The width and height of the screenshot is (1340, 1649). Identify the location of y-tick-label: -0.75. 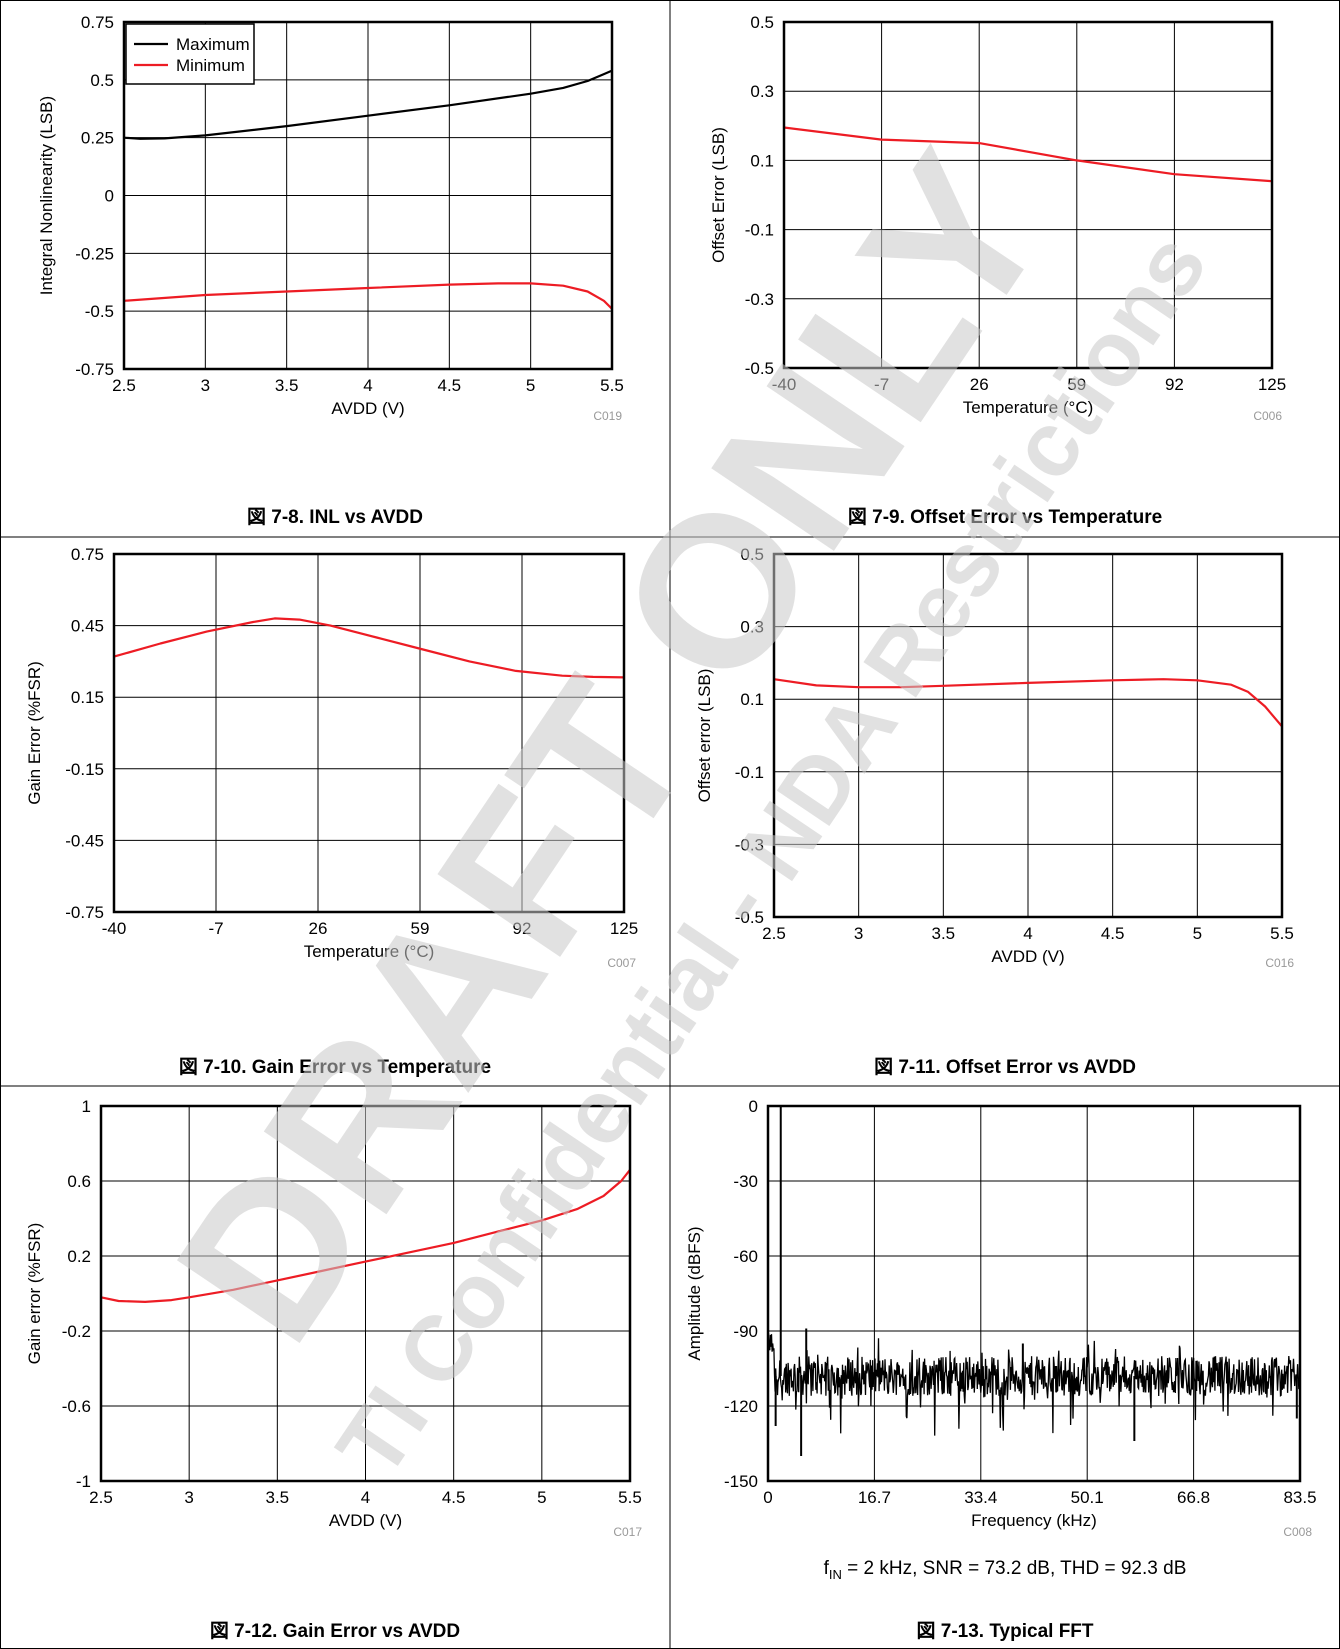
(84, 912).